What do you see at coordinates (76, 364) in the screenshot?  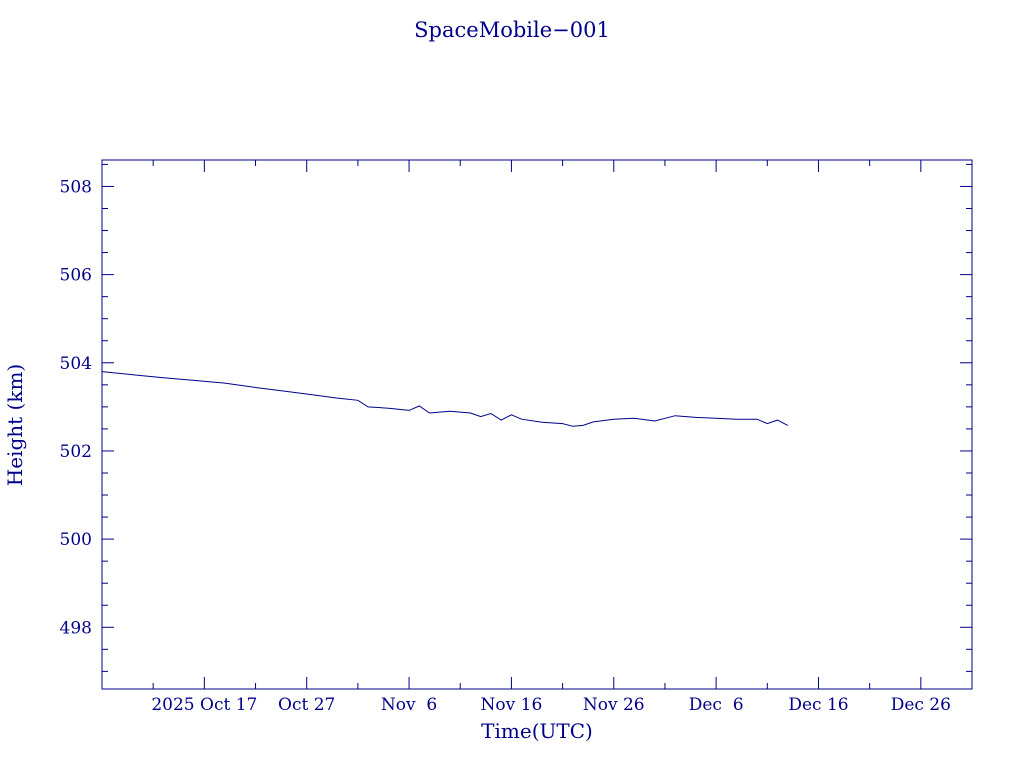 I see `y-tick-label: 504` at bounding box center [76, 364].